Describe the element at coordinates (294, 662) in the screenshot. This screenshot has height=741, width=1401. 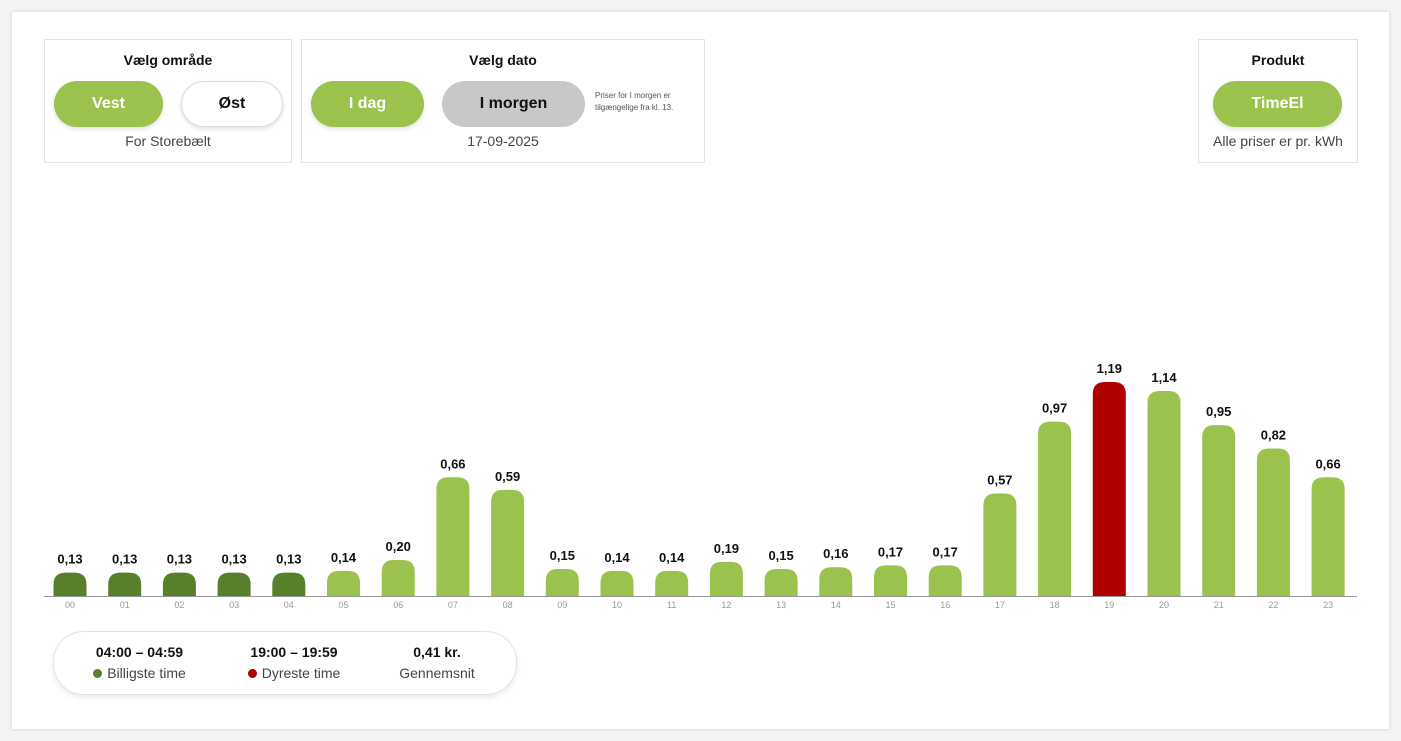
I see `summary-expensive: 19:00 – 19:59 Dyreste time` at that location.